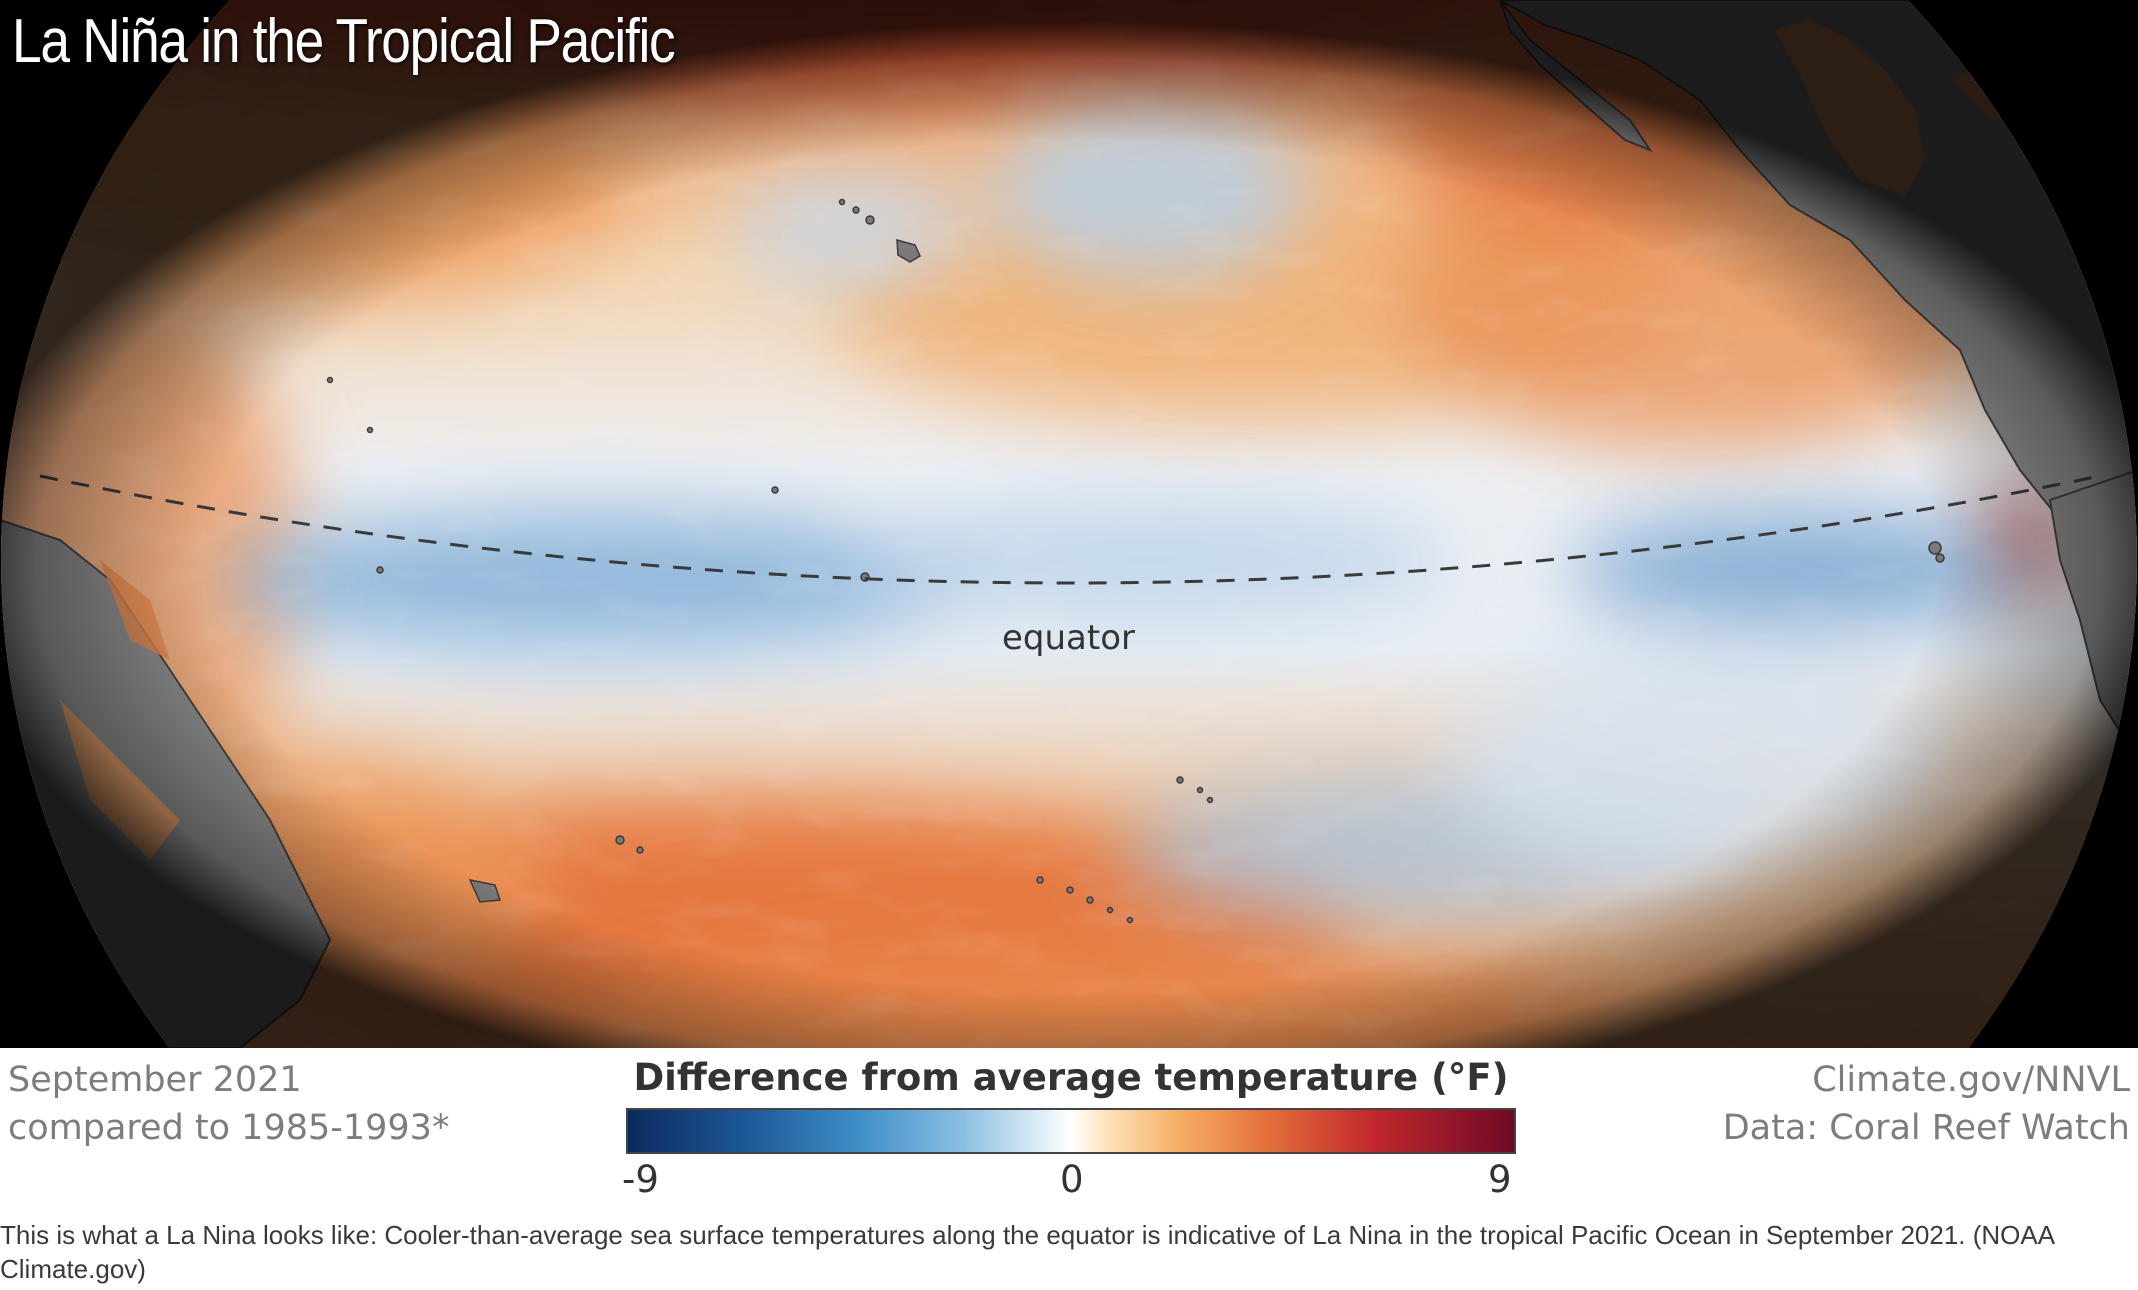 The height and width of the screenshot is (1290, 2138). I want to click on data-source-label: Data: Coral Reef Watch, so click(1926, 1128).